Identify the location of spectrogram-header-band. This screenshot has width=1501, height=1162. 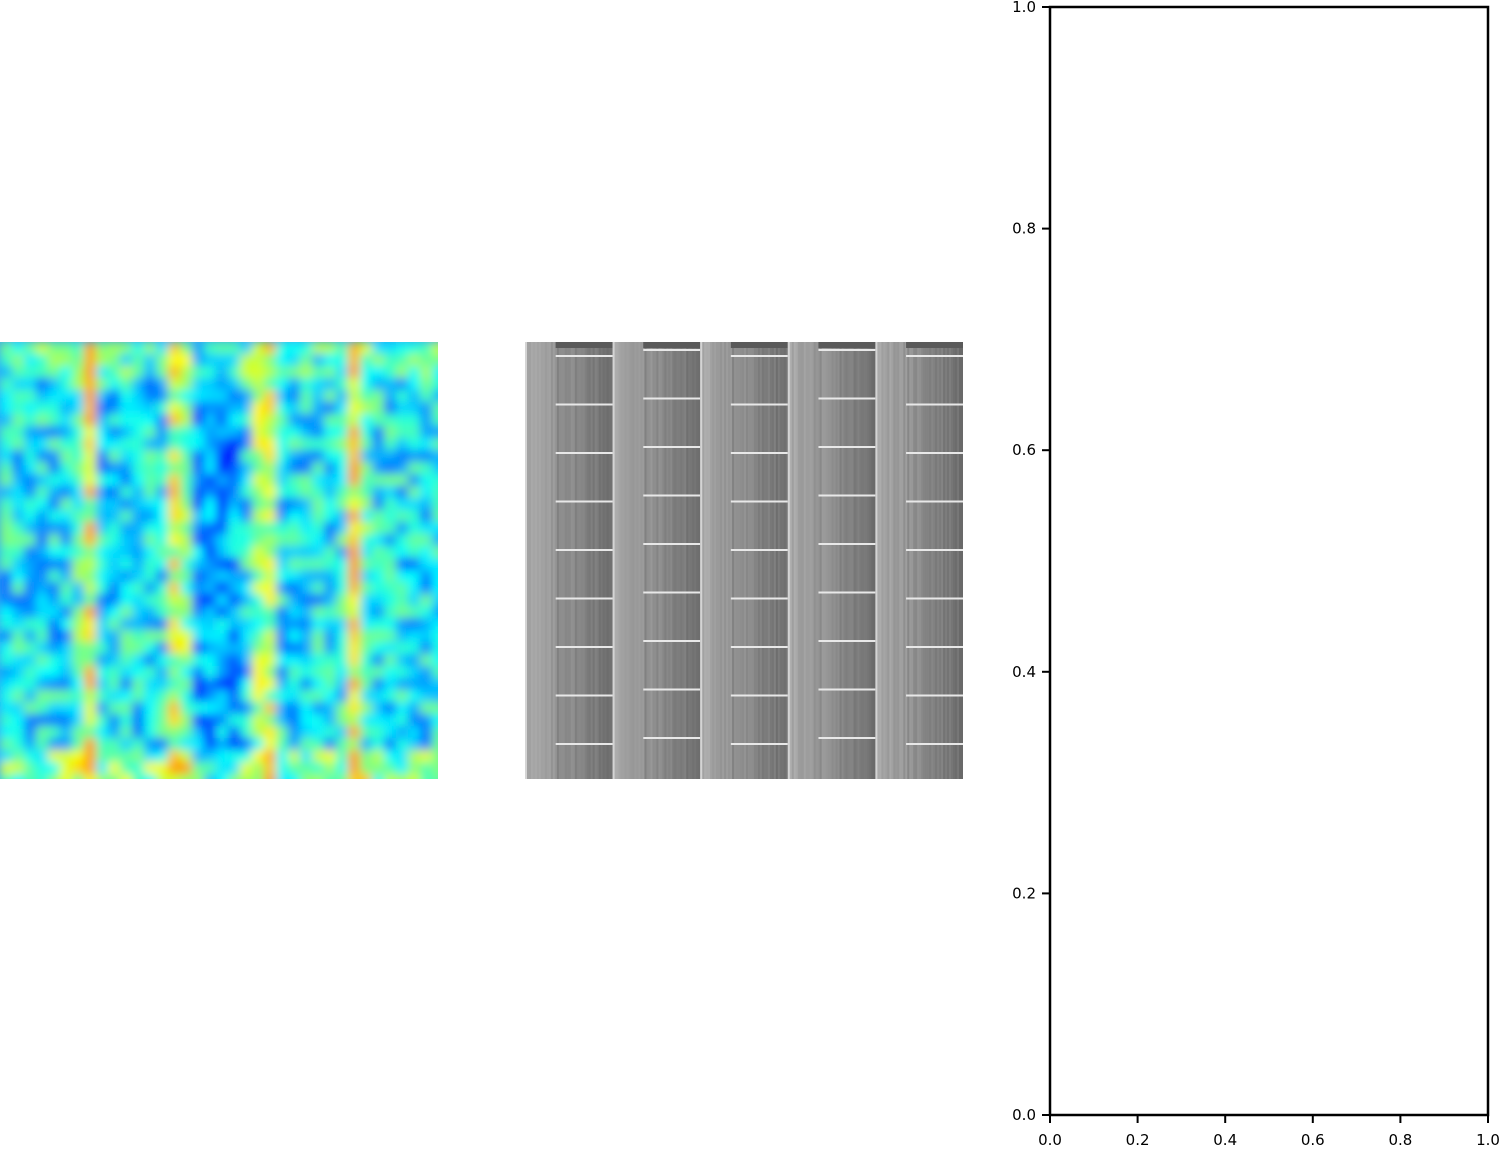
(584, 345).